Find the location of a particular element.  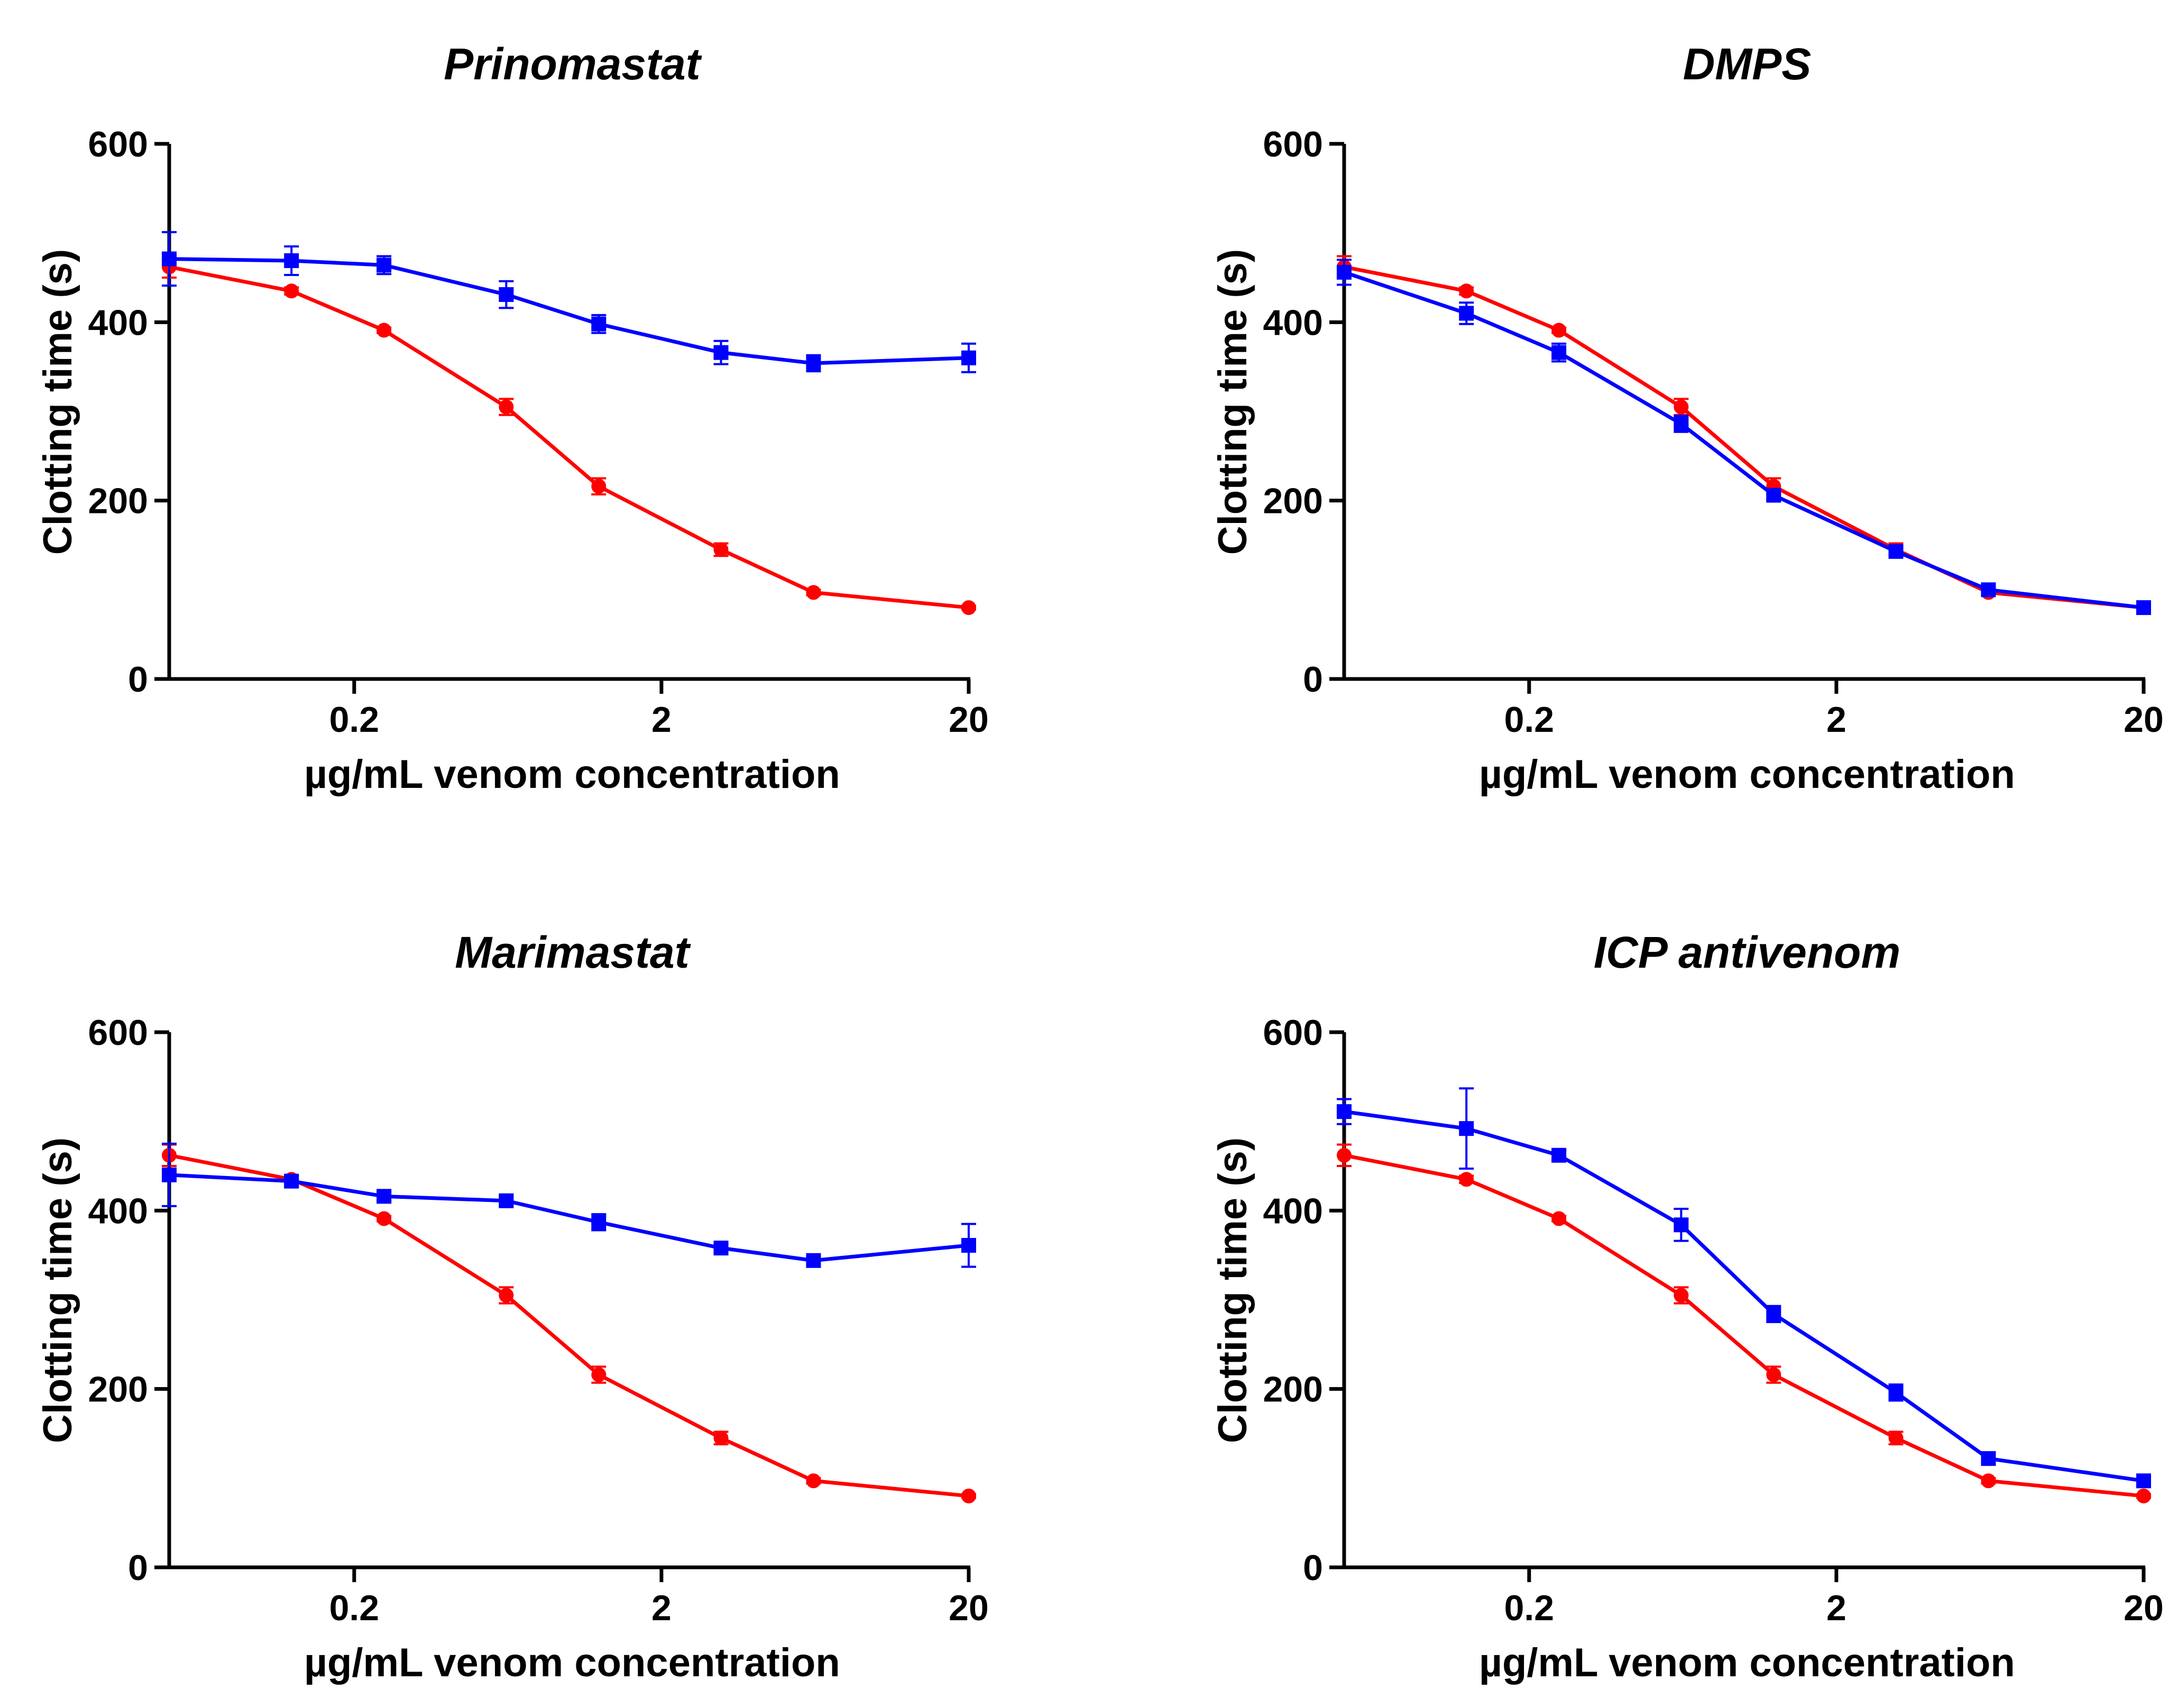

chart-title: ICP antivenom is located at coordinates (1747, 953).